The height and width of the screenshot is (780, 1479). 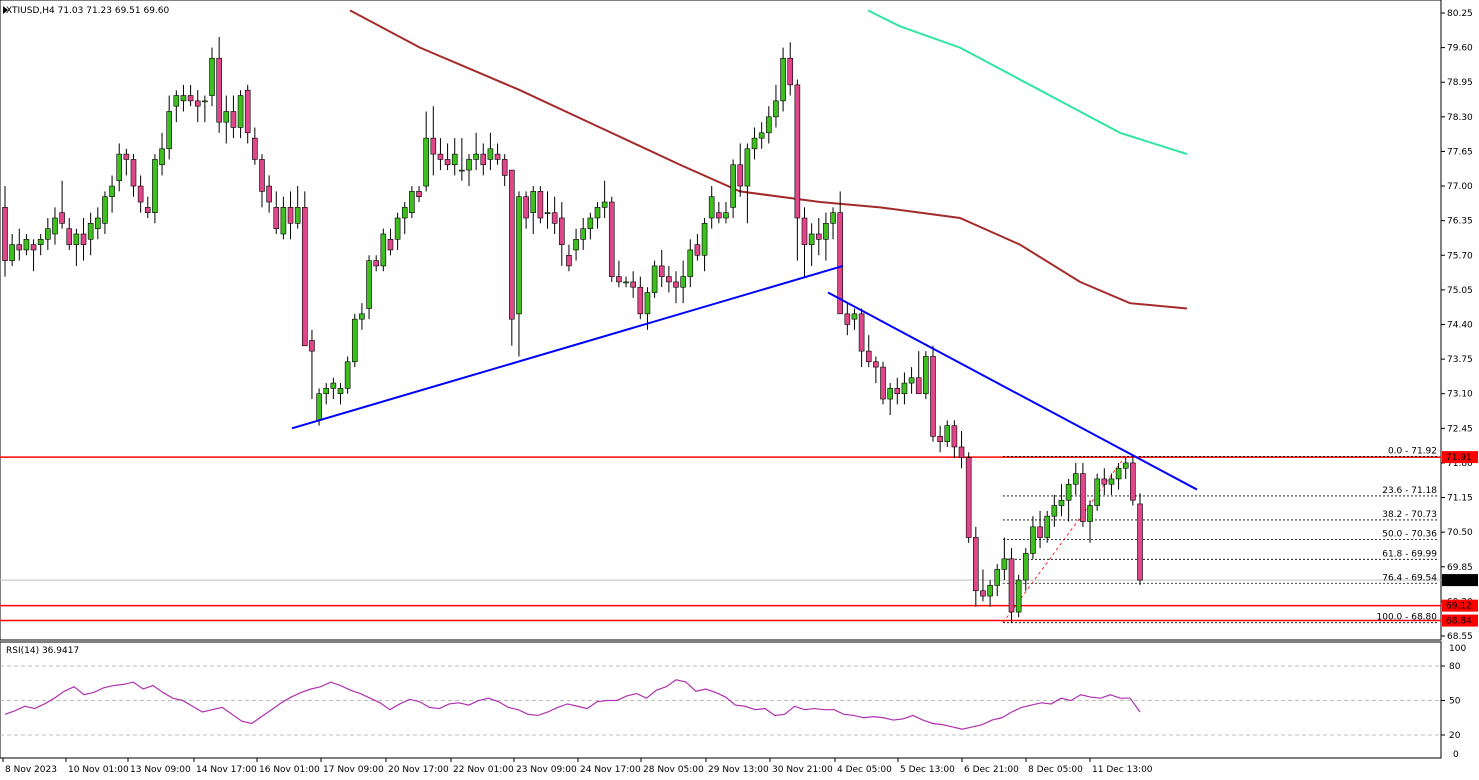 What do you see at coordinates (1459, 458) in the screenshot?
I see `price-label-text: 71.91` at bounding box center [1459, 458].